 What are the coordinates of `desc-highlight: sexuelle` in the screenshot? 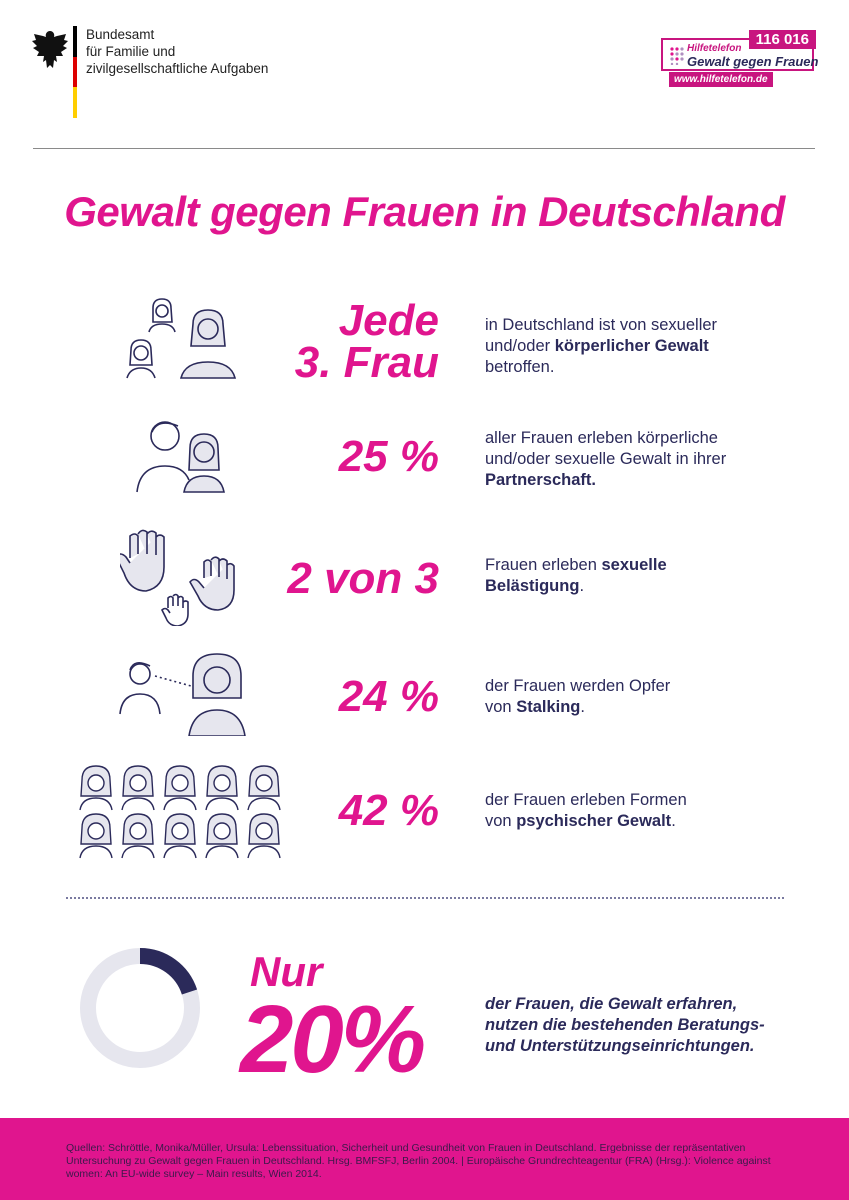 It's located at (634, 565).